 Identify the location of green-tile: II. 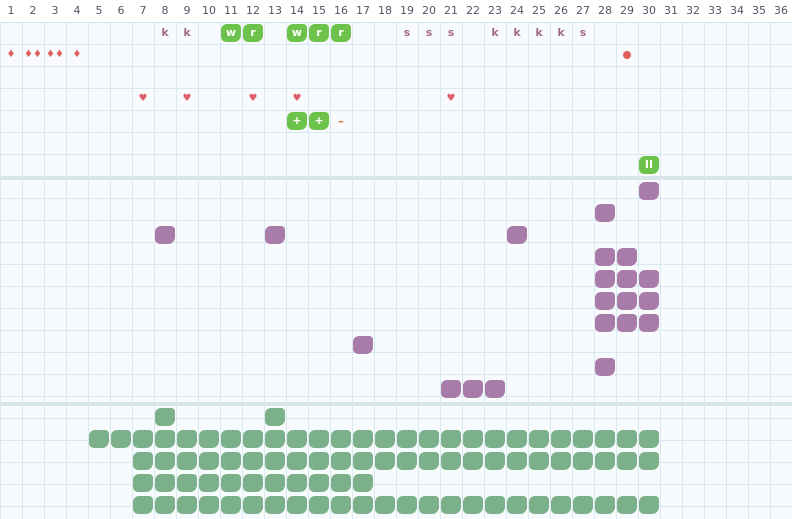
(649, 165).